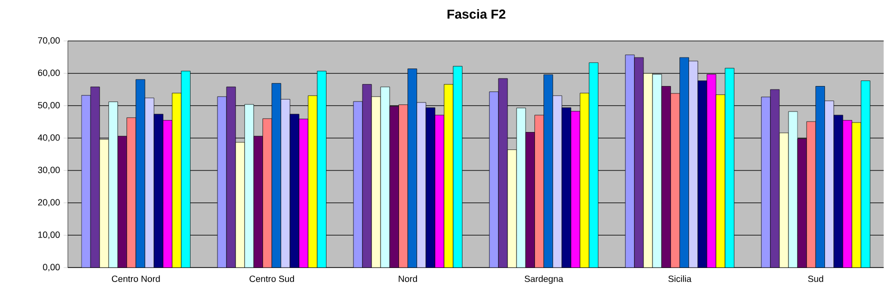  I want to click on y-tick-label: 20,00, so click(49, 203).